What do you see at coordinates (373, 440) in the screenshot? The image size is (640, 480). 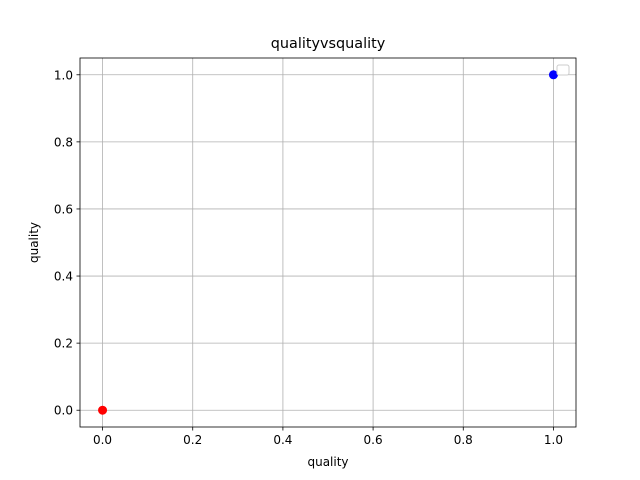 I see `x-tick-label: 0.6` at bounding box center [373, 440].